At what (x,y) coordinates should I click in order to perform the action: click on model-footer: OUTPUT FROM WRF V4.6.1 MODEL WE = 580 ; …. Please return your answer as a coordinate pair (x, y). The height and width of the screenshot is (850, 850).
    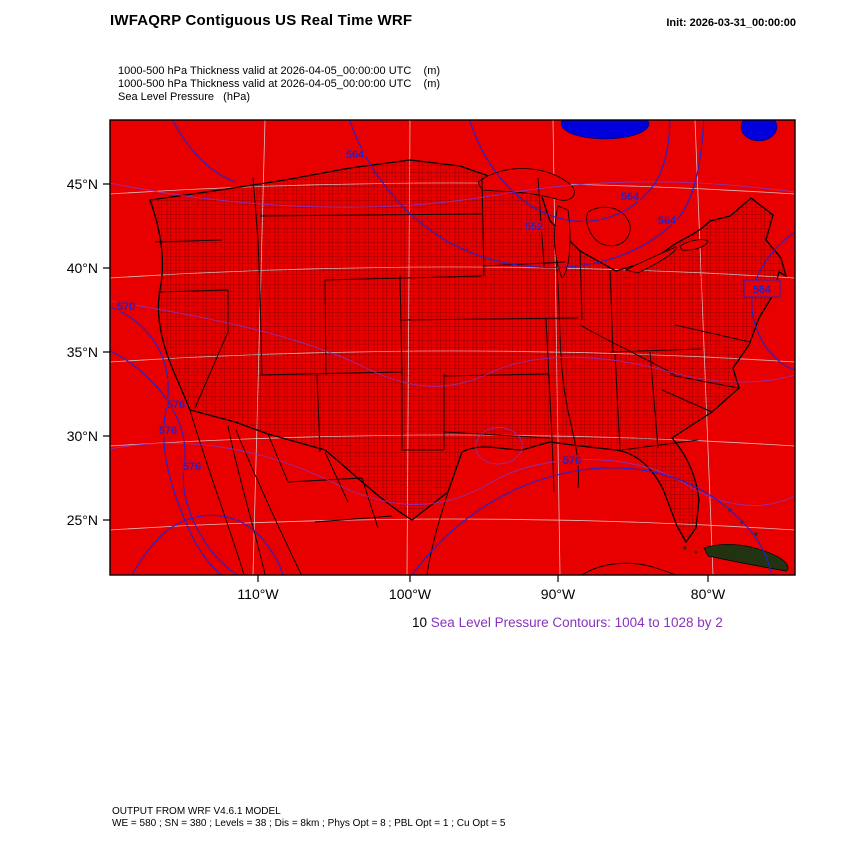
    Looking at the image, I should click on (308, 818).